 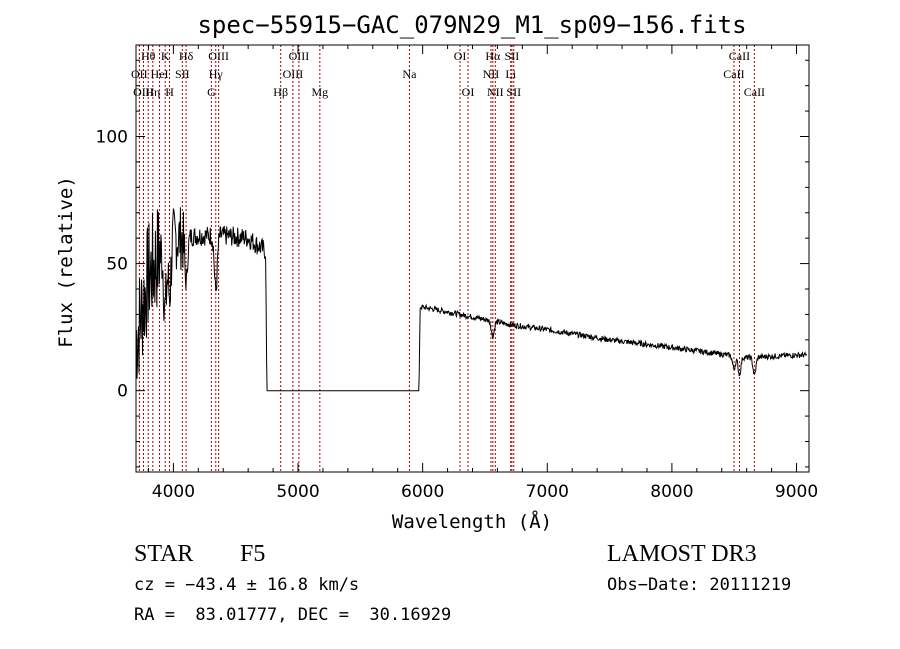 I want to click on line-marker-label: Hδ, so click(x=186, y=56).